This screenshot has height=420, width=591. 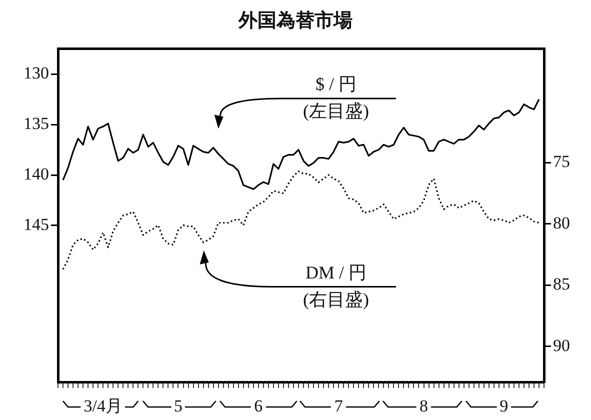 I want to click on y-tick-label: 130, so click(x=36, y=73).